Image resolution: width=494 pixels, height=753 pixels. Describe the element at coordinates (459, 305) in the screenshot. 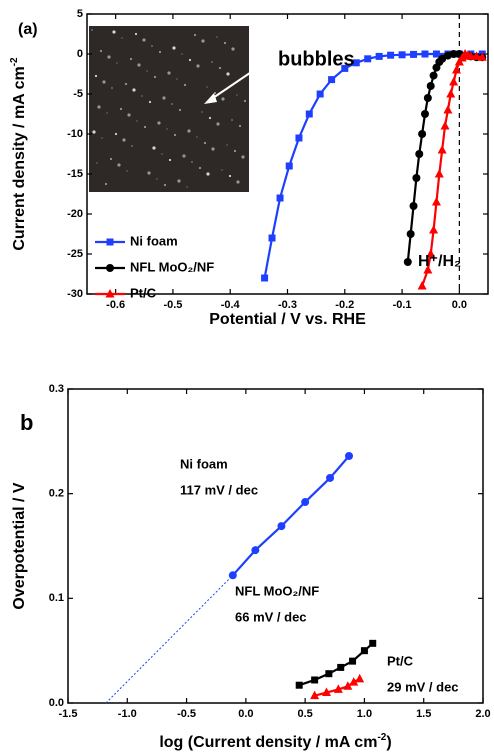

I see `x-tick-label: 0.0` at that location.